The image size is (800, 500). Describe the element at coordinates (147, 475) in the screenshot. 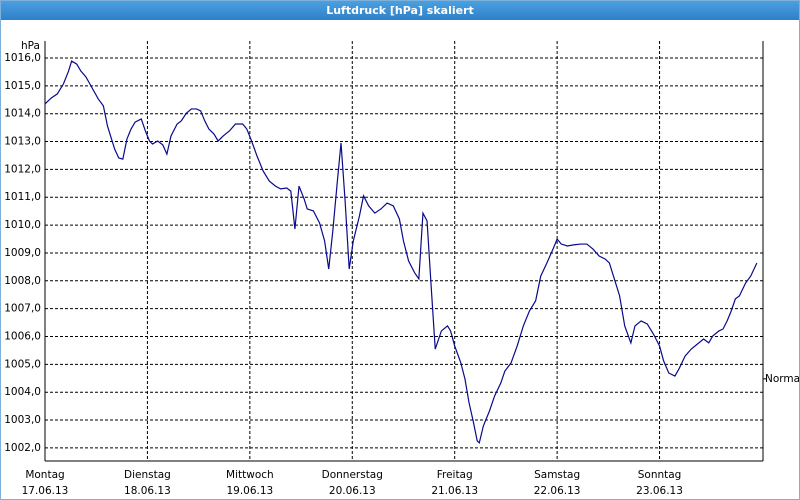

I see `x-tick-label: Dienstag` at that location.